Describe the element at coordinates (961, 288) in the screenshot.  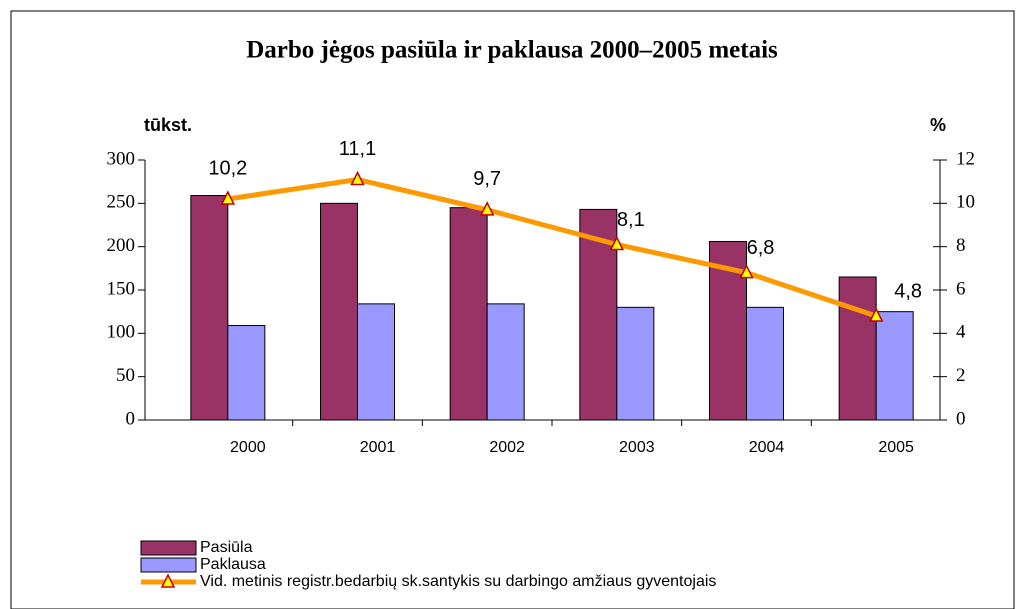
I see `y2-tick-label: 6` at that location.